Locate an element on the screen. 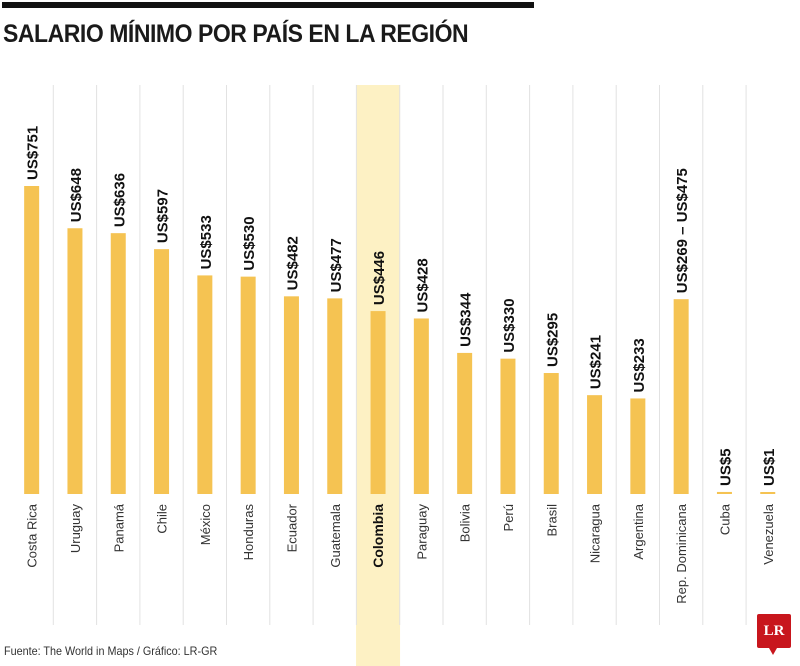  data-label: US$597 is located at coordinates (163, 216).